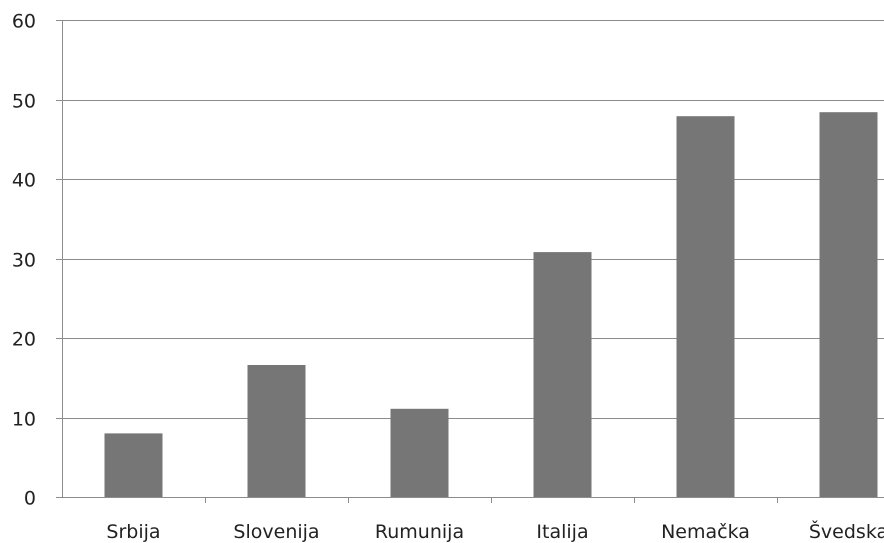 This screenshot has width=884, height=543. I want to click on y-tick-label: 60, so click(24, 22).